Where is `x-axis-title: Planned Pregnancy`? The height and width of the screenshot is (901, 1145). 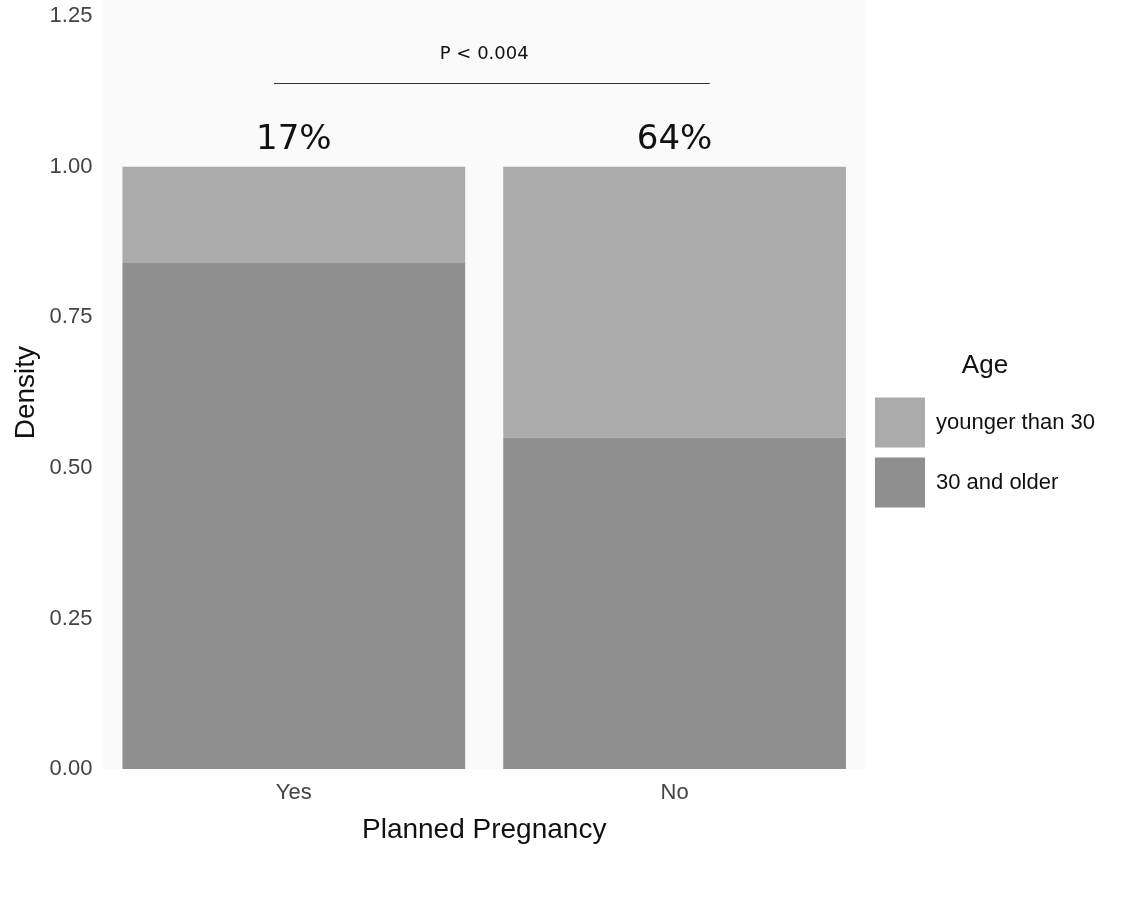 x-axis-title: Planned Pregnancy is located at coordinates (484, 828).